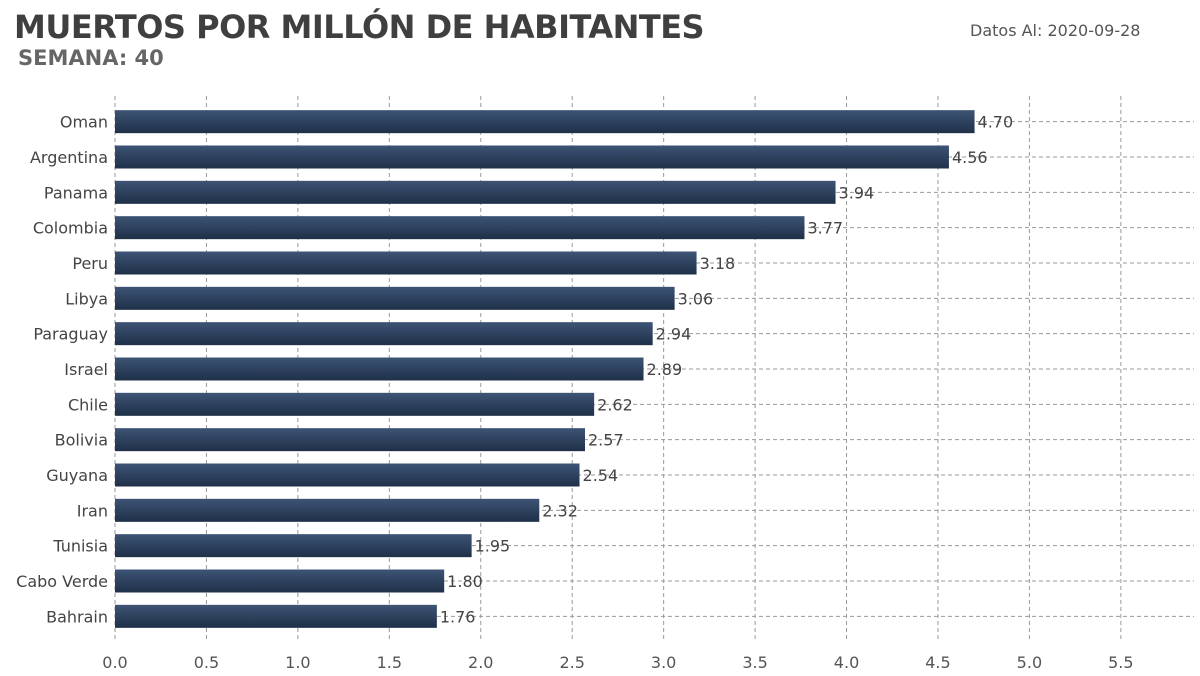  Describe the element at coordinates (1094, 30) in the screenshot. I see `data-date-value: 2020-09-28` at that location.